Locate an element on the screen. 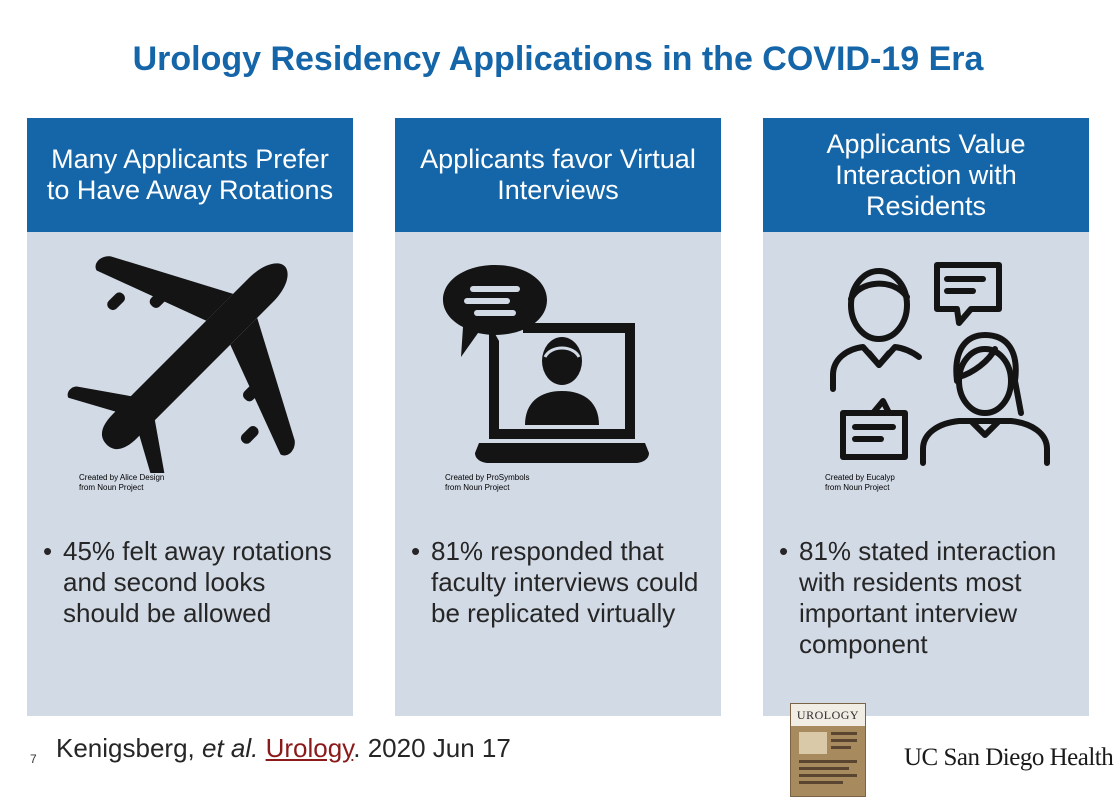  page-number: 7 is located at coordinates (33, 759).